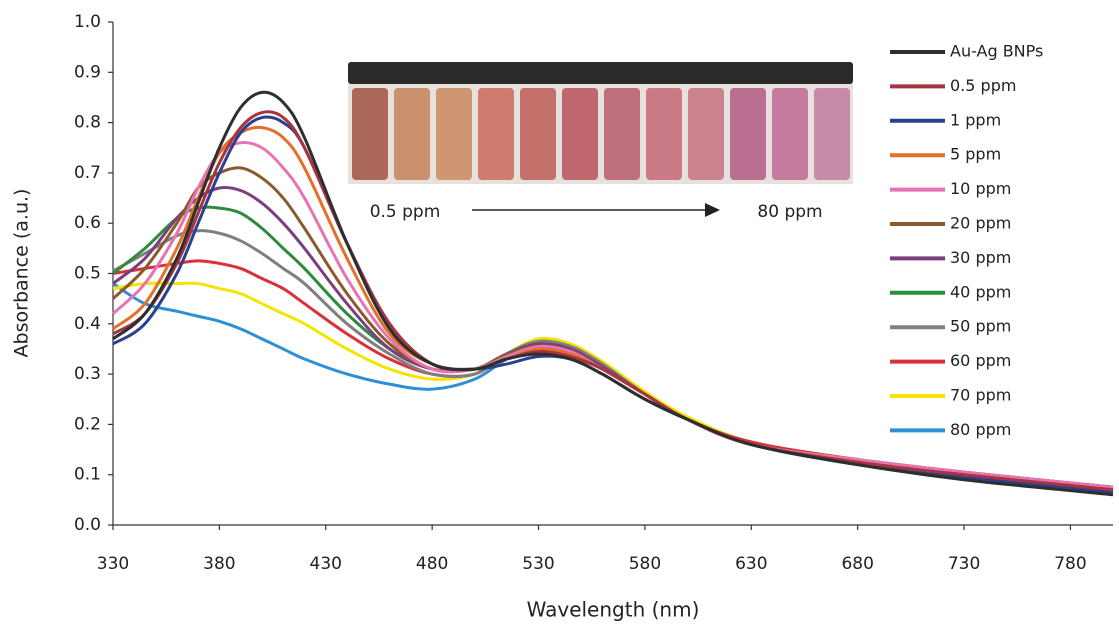 This screenshot has width=1119, height=631. I want to click on x-tick-label: 730, so click(964, 564).